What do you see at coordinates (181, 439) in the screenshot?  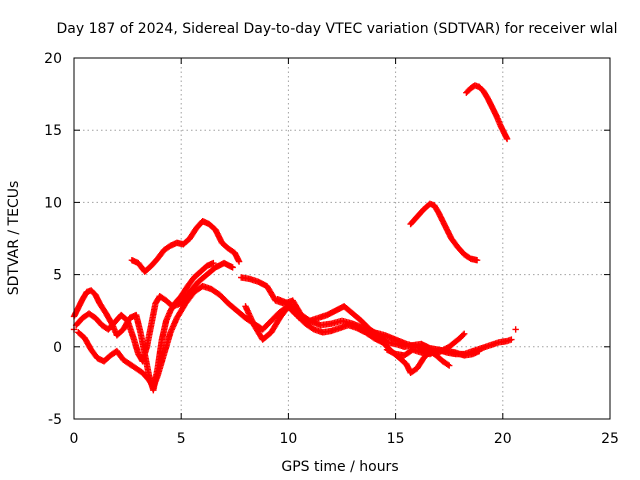 I see `x-tick-label: 5` at bounding box center [181, 439].